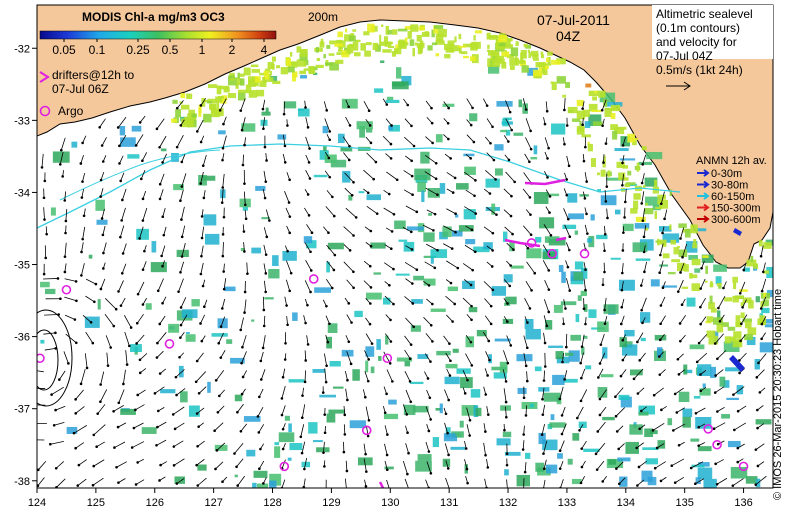  Describe the element at coordinates (22, 338) in the screenshot. I see `y-tick-label: -36` at that location.